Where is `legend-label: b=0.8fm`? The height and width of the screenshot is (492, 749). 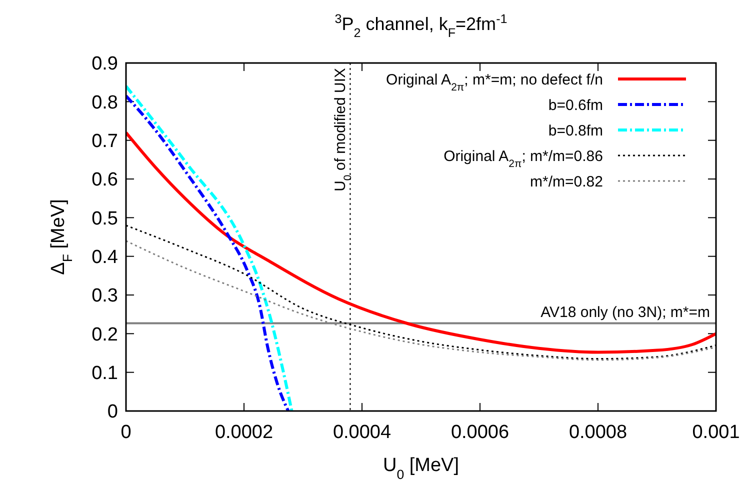 legend-label: b=0.8fm is located at coordinates (575, 131).